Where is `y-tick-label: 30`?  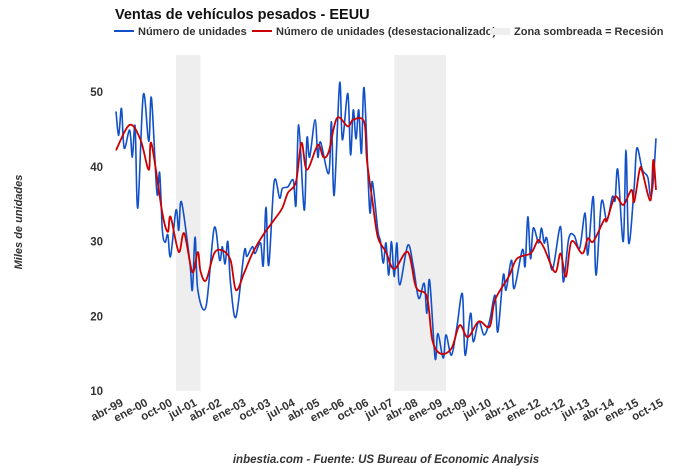 y-tick-label: 30 is located at coordinates (96, 243).